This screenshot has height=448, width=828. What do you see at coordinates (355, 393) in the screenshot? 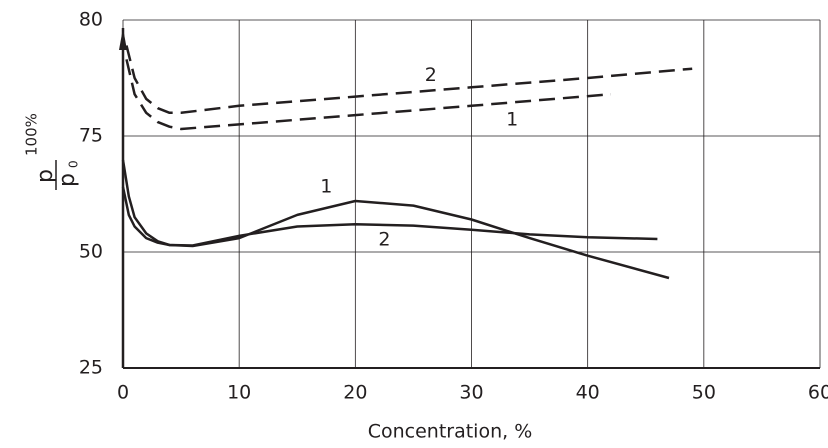
I see `x-tick-label: 20` at bounding box center [355, 393].